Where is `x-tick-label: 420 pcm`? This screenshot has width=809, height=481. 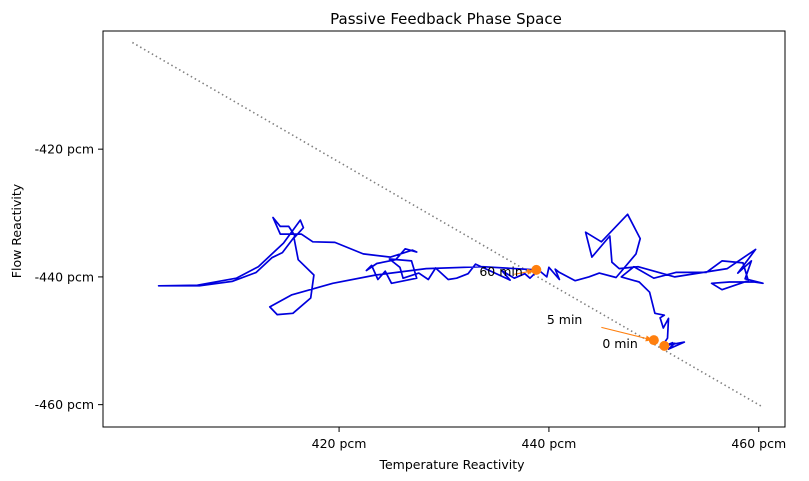
x-tick-label: 420 pcm is located at coordinates (339, 443).